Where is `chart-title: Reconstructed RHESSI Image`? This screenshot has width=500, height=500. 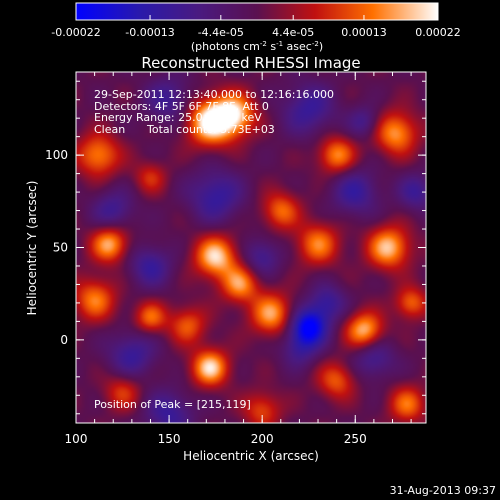 chart-title: Reconstructed RHESSI Image is located at coordinates (250, 63).